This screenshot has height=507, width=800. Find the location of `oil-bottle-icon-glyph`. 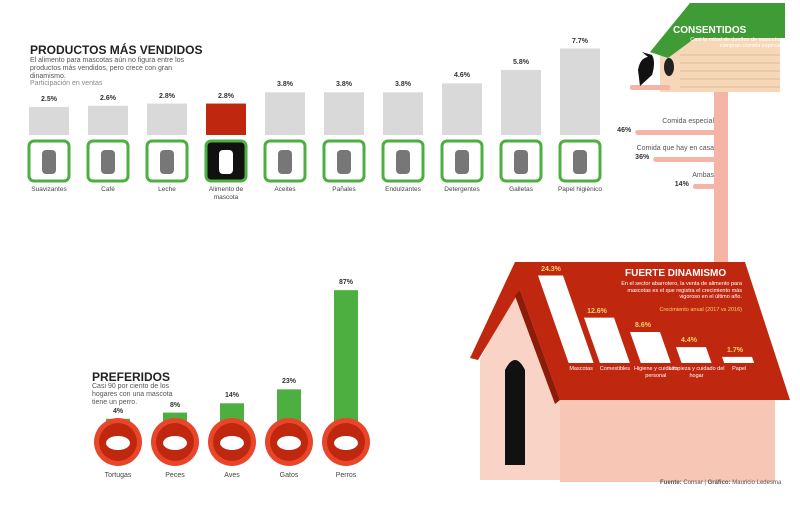

oil-bottle-icon-glyph is located at coordinates (285, 162).